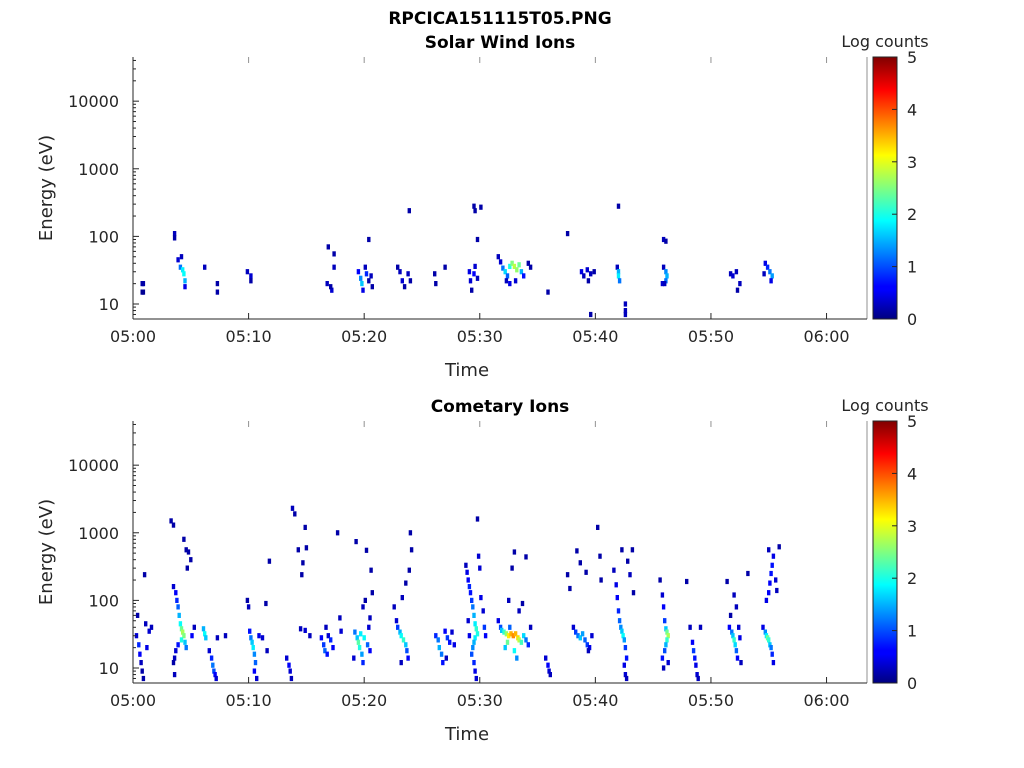 The height and width of the screenshot is (768, 1024). Describe the element at coordinates (480, 336) in the screenshot. I see `x-tick-label: 05:30` at that location.